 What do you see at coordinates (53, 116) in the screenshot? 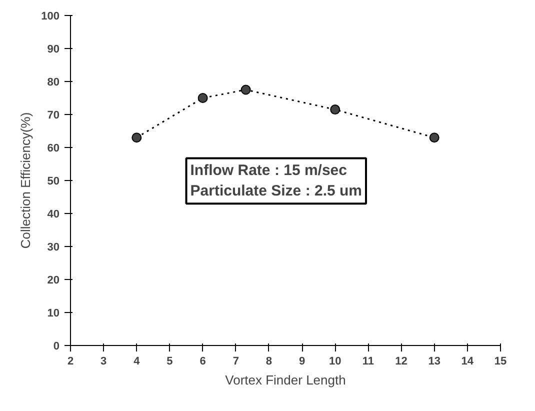
I see `y-tick-label: 70` at bounding box center [53, 116].